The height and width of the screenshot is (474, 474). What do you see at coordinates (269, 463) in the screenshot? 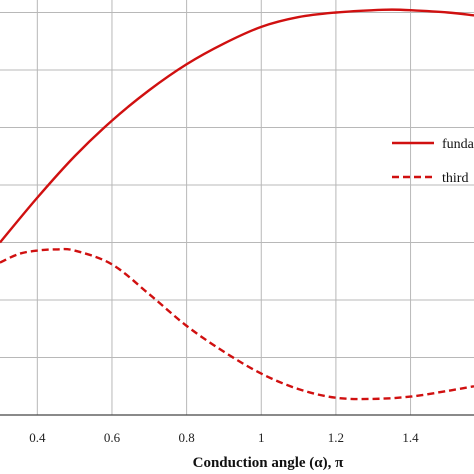
I see `x-axis-label: Conduction angle (α), π` at bounding box center [269, 463].